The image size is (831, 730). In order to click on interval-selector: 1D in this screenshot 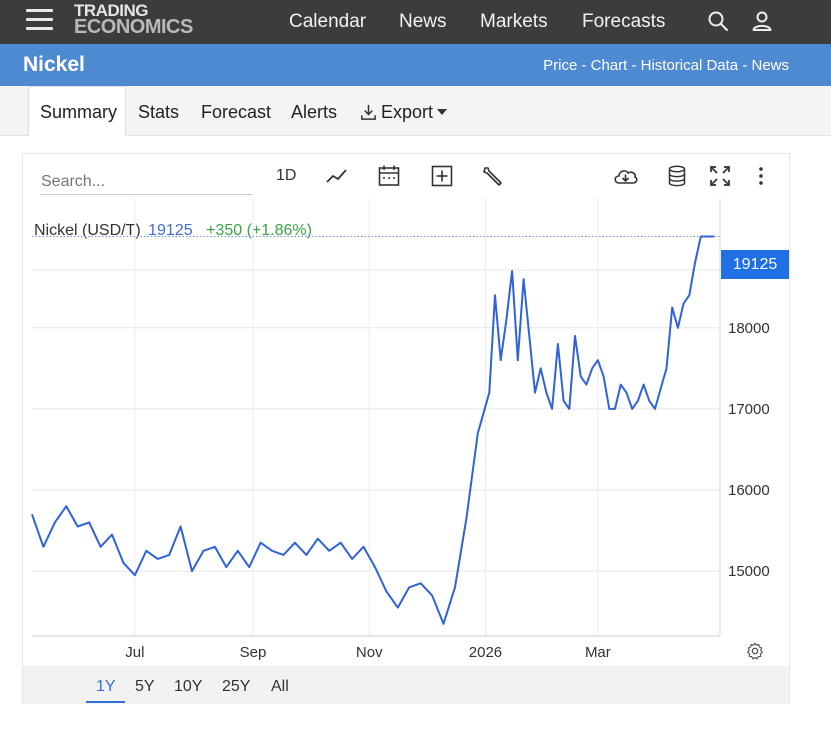, I will do `click(286, 175)`.